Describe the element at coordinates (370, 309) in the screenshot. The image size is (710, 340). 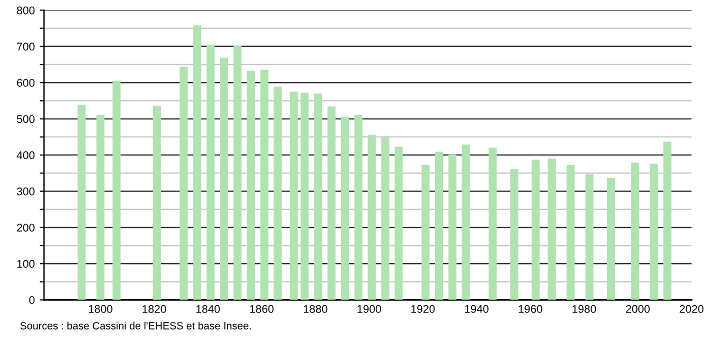
I see `x-tick-label: 1900` at that location.